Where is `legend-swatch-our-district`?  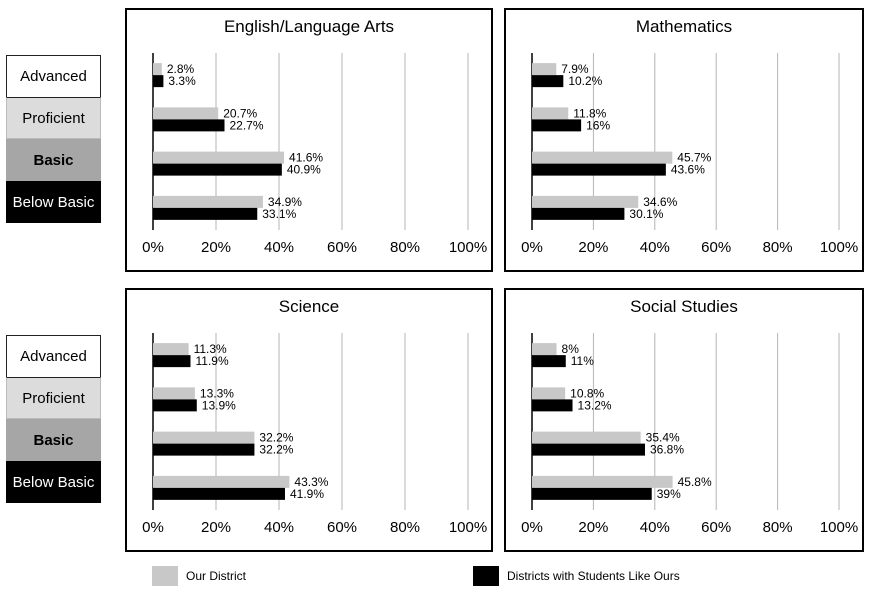 legend-swatch-our-district is located at coordinates (165, 576).